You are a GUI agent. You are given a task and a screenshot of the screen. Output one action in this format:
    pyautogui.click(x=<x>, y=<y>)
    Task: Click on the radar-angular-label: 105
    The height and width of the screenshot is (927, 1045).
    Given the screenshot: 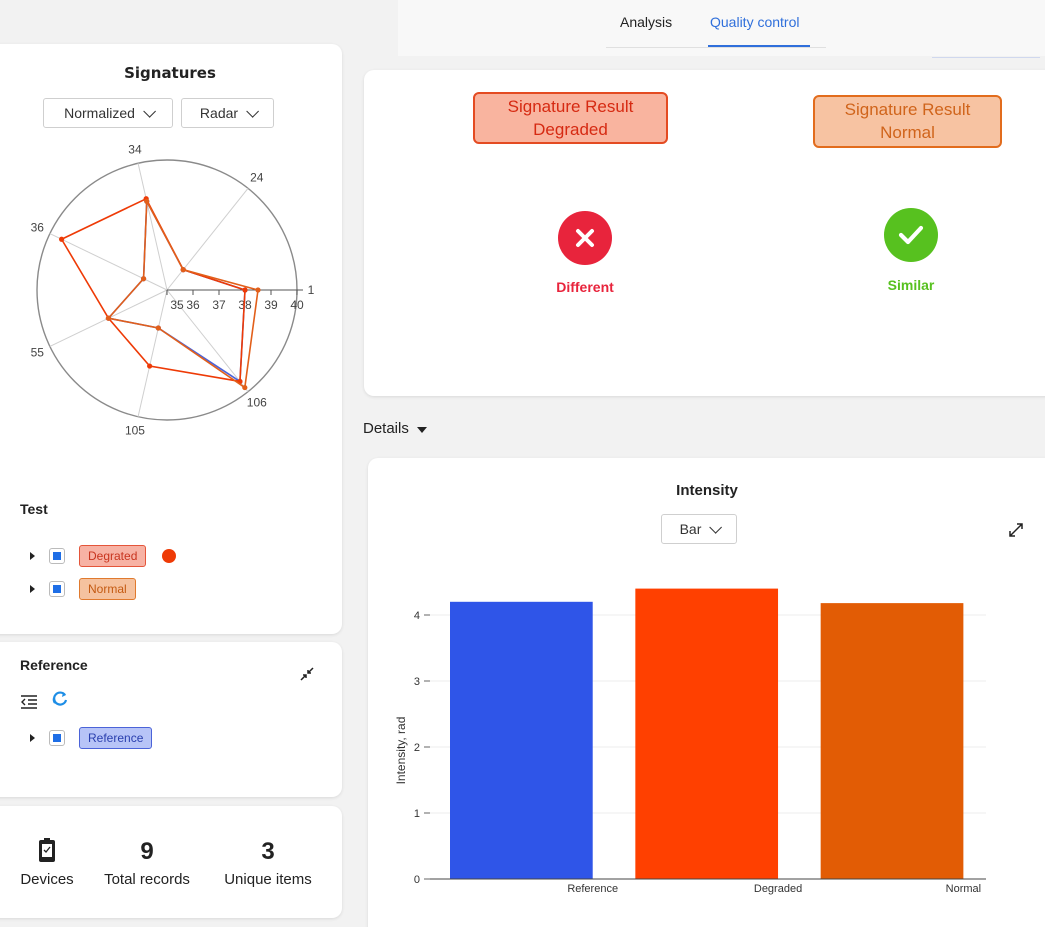 What is the action you would take?
    pyautogui.click(x=135, y=430)
    